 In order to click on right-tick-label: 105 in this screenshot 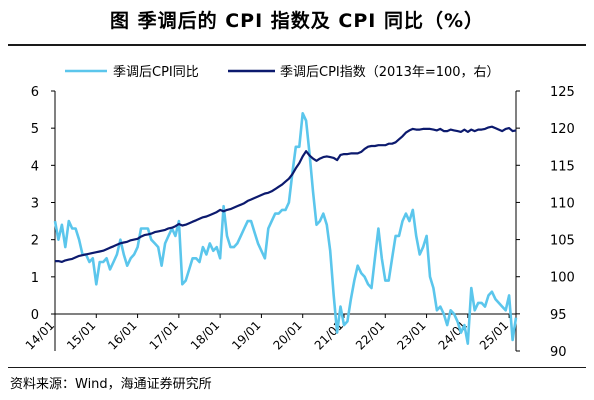, I will do `click(562, 241)`.